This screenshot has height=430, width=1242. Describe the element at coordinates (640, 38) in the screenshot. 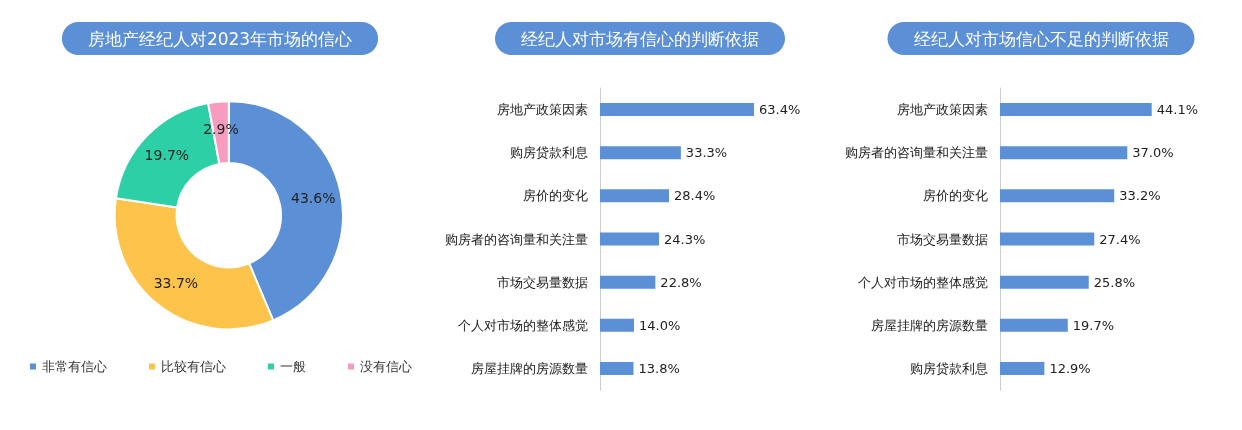

I see `chart-title: 经纪人对市场有信心的判断依据` at that location.